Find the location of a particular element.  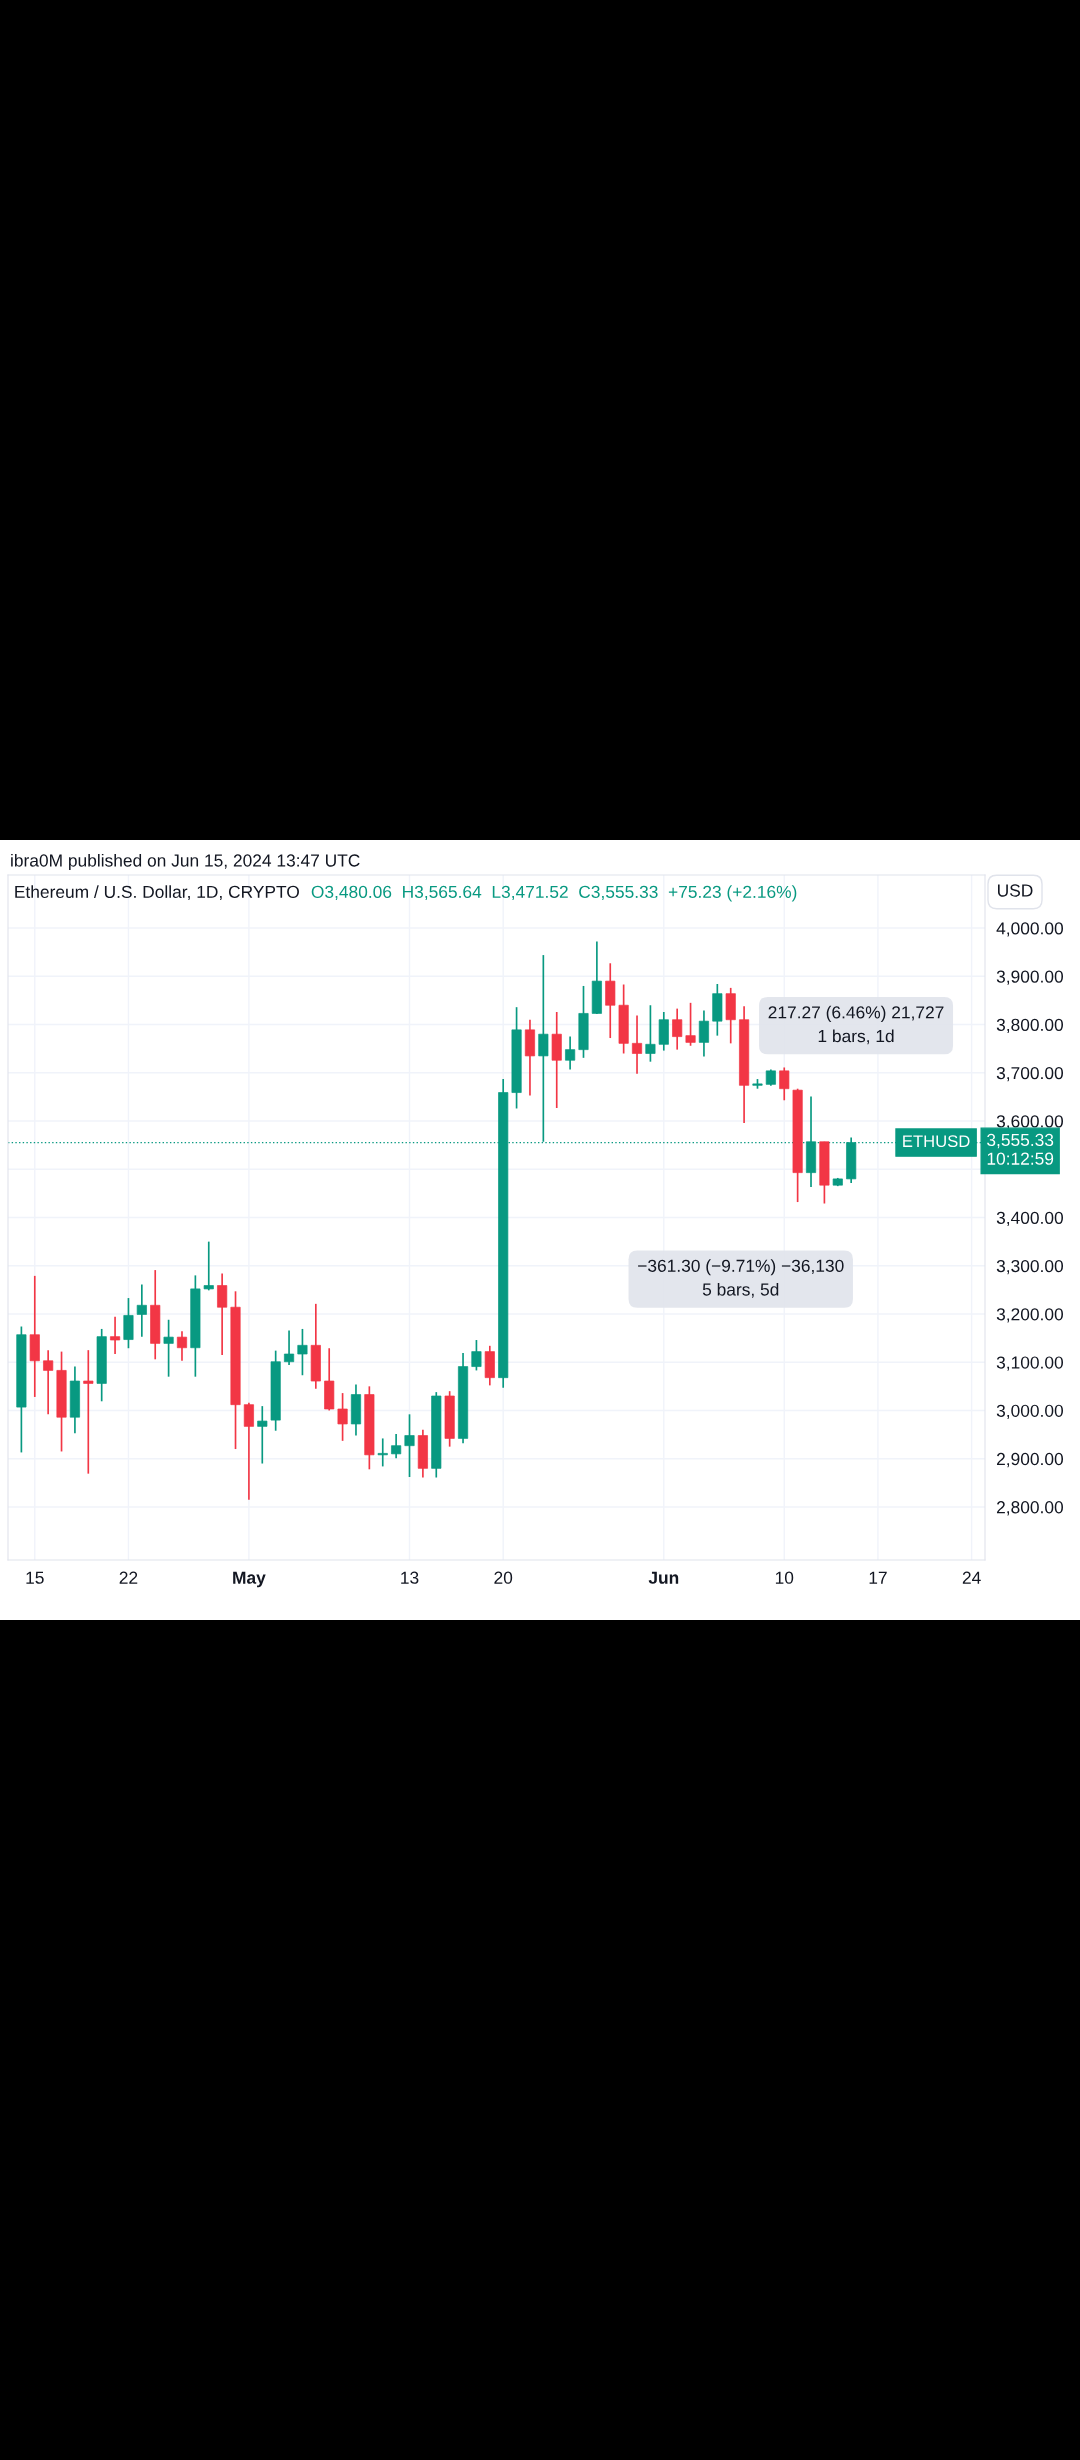

y-tick-label: 2,800.00 is located at coordinates (1030, 1508).